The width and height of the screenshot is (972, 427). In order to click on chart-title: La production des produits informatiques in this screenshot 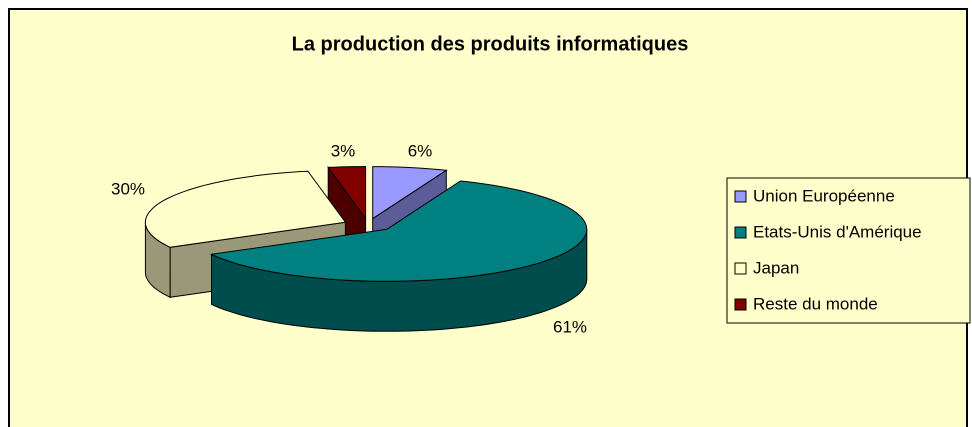, I will do `click(490, 44)`.